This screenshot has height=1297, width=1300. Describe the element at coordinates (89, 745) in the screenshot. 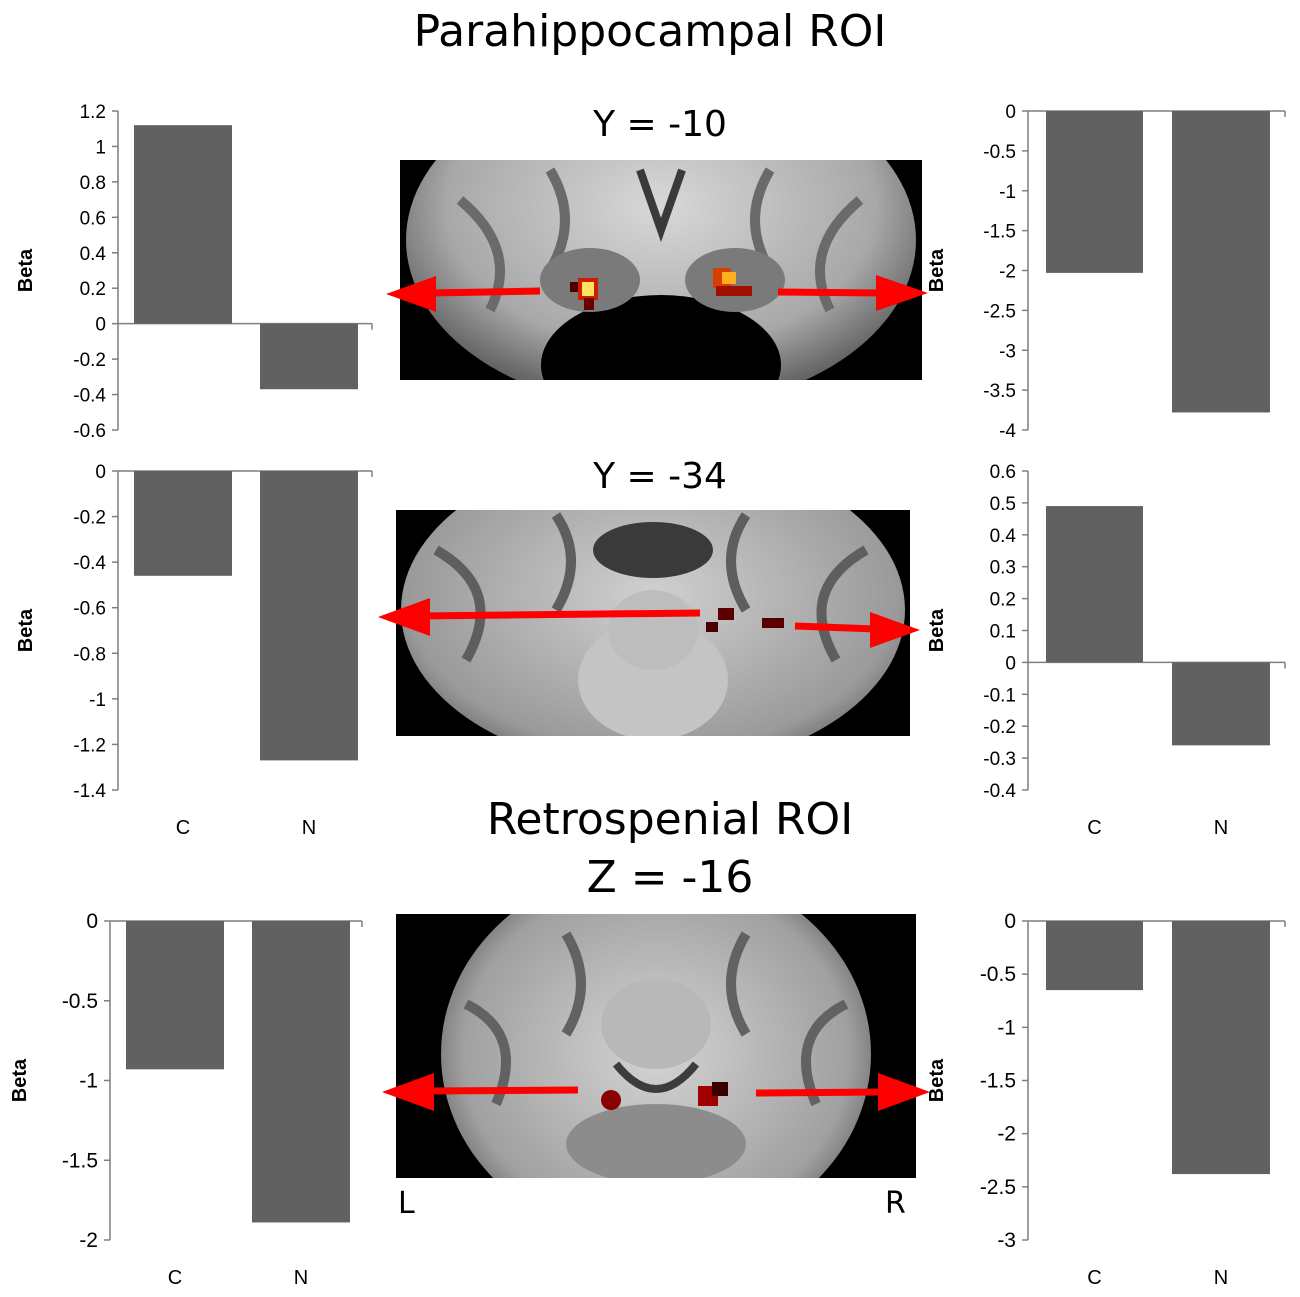

I see `y-tick-label: -1.2` at that location.